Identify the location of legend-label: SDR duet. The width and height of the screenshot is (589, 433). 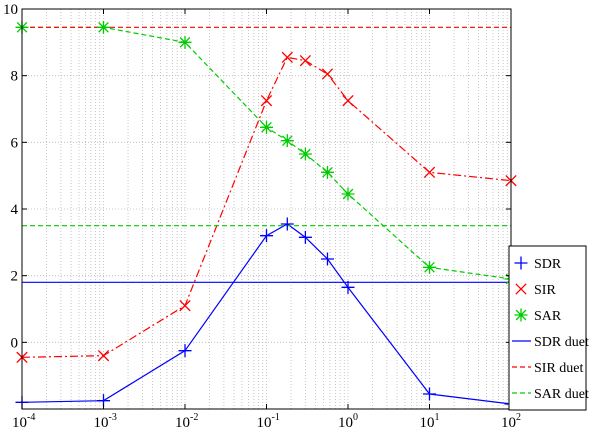
(561, 342).